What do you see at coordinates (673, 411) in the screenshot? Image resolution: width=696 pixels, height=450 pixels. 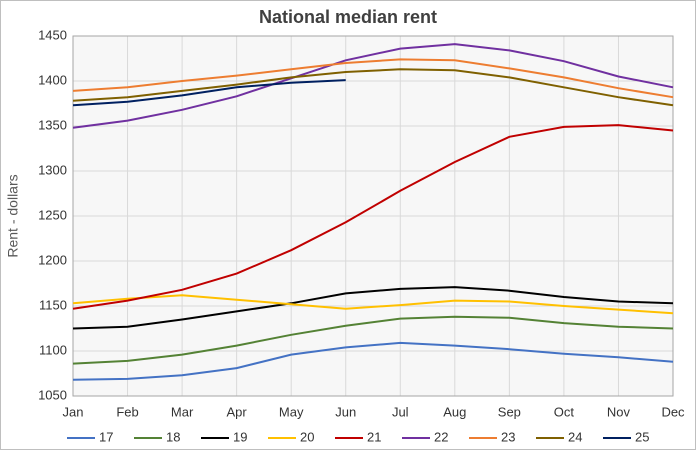 I see `x-tick-label: Dec` at bounding box center [673, 411].